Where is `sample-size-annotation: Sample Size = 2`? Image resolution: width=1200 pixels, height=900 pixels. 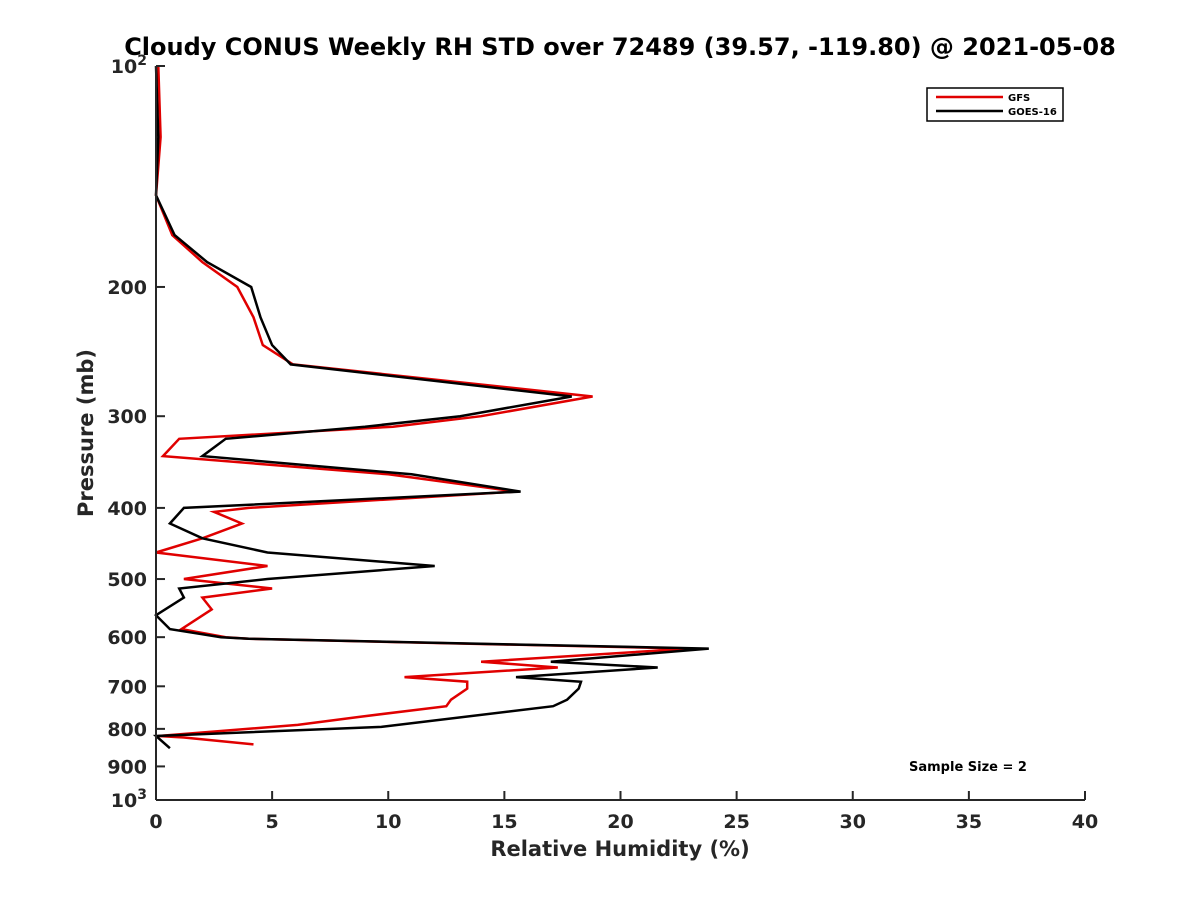 sample-size-annotation: Sample Size = 2 is located at coordinates (968, 767).